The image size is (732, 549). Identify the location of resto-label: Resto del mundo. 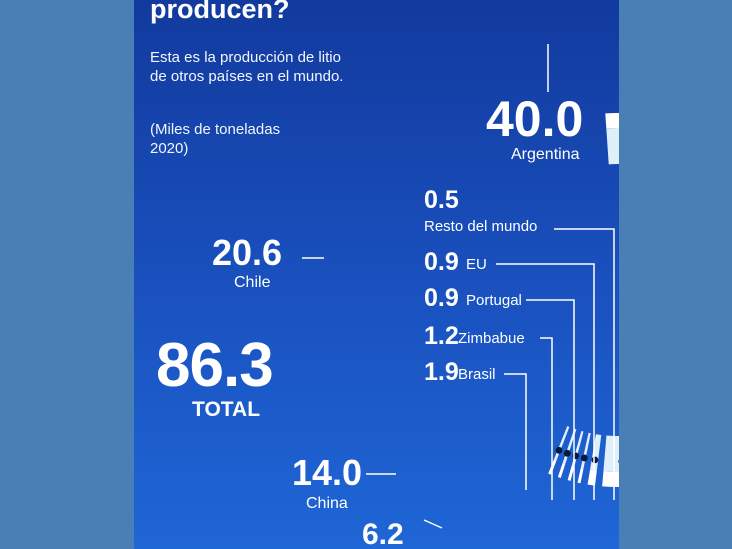
(481, 226).